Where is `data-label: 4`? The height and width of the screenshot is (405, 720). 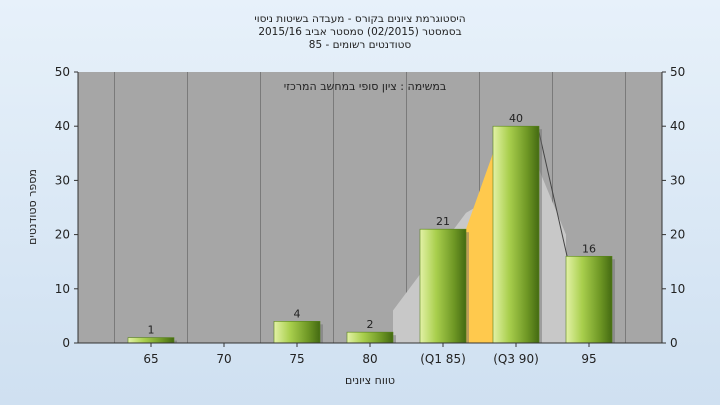 data-label: 4 is located at coordinates (297, 313).